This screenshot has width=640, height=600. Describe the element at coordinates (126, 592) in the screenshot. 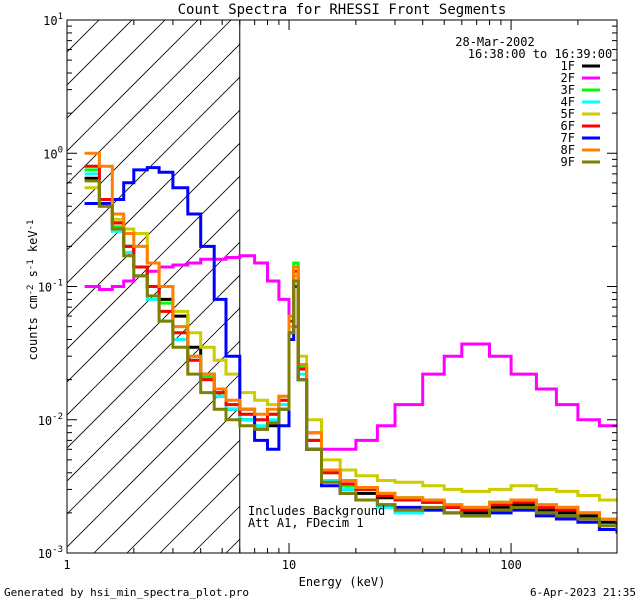

I see `footer-generated: Generated by hsi_min_spectra_plot.pro` at that location.